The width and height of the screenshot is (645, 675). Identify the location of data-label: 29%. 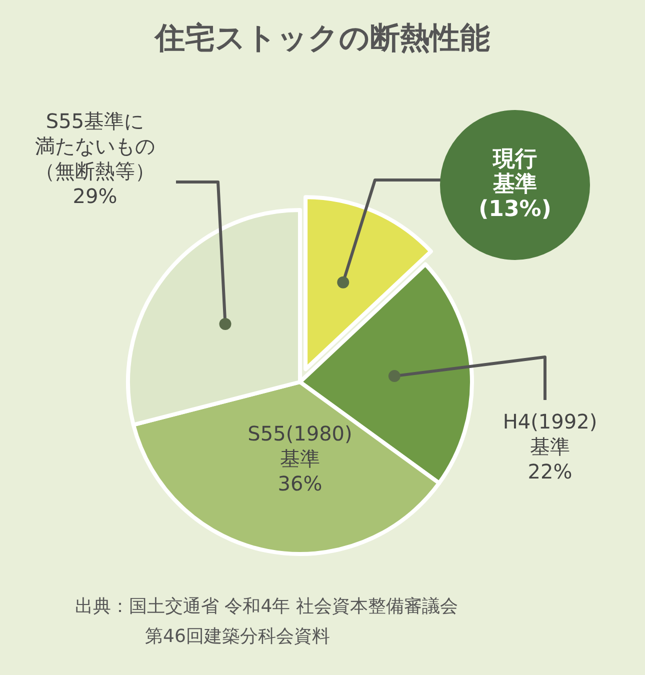
(95, 196).